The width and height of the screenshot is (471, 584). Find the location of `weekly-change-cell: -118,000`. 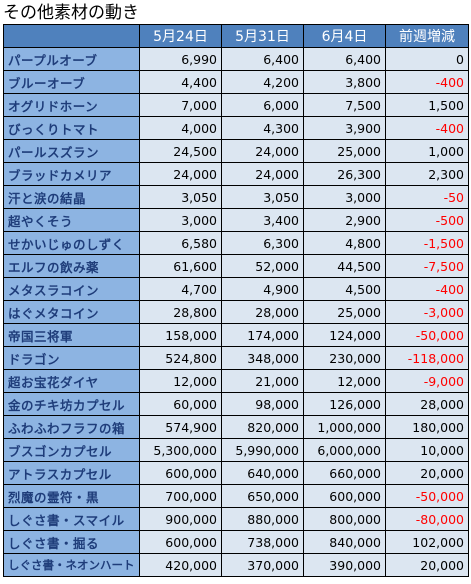

weekly-change-cell: -118,000 is located at coordinates (427, 358).